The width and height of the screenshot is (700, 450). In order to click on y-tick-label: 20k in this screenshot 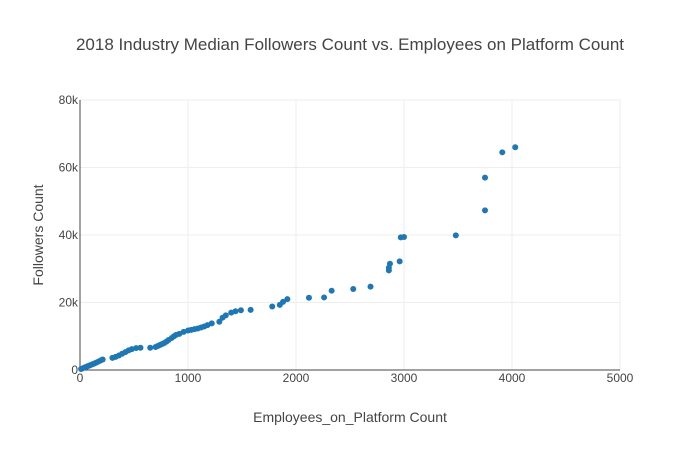, I will do `click(69, 303)`.